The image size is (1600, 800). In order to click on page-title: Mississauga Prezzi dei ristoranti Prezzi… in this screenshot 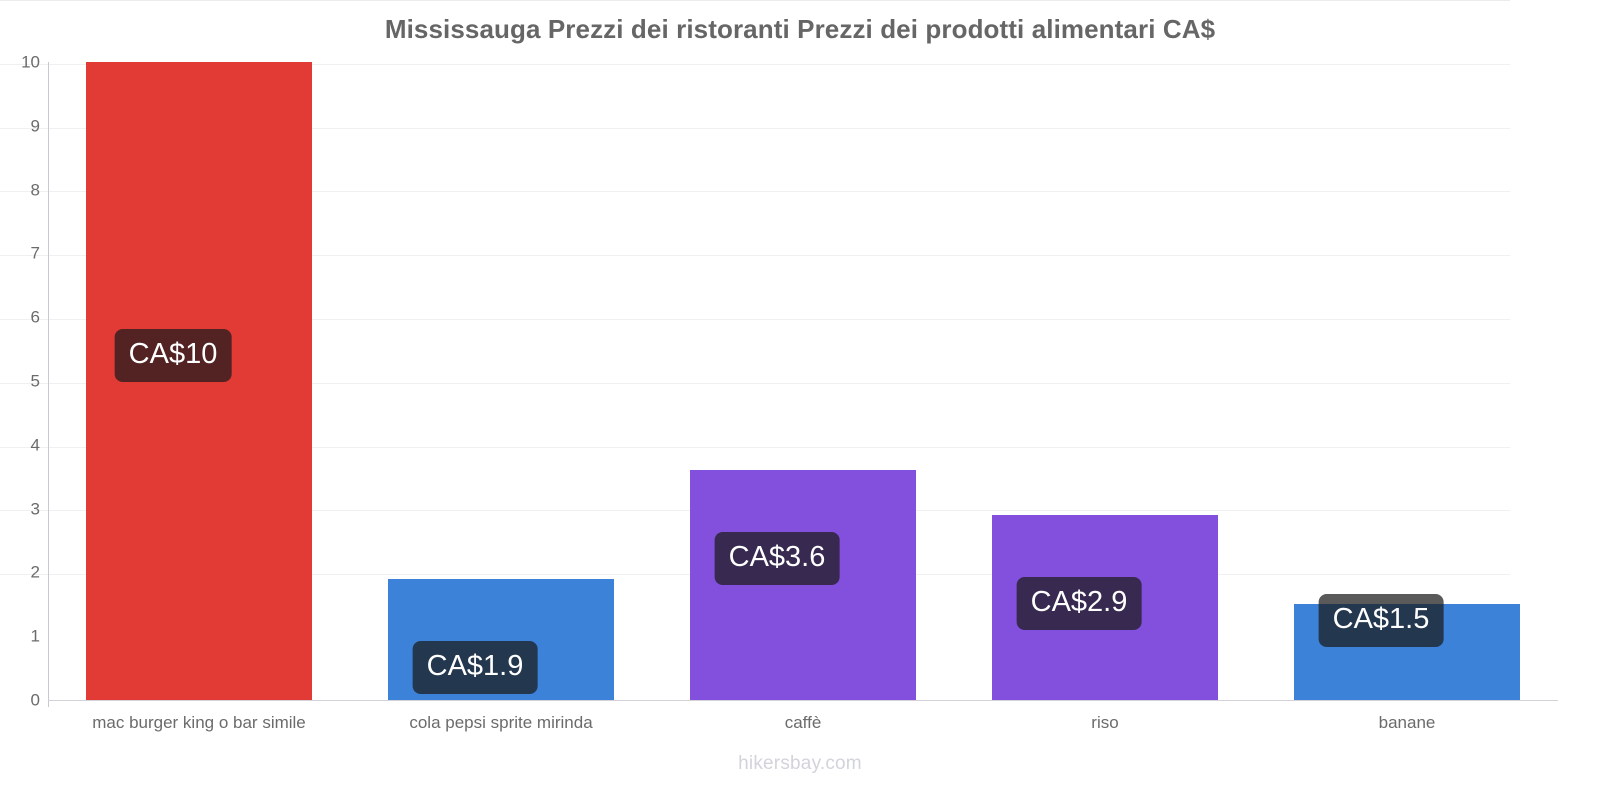, I will do `click(800, 29)`.